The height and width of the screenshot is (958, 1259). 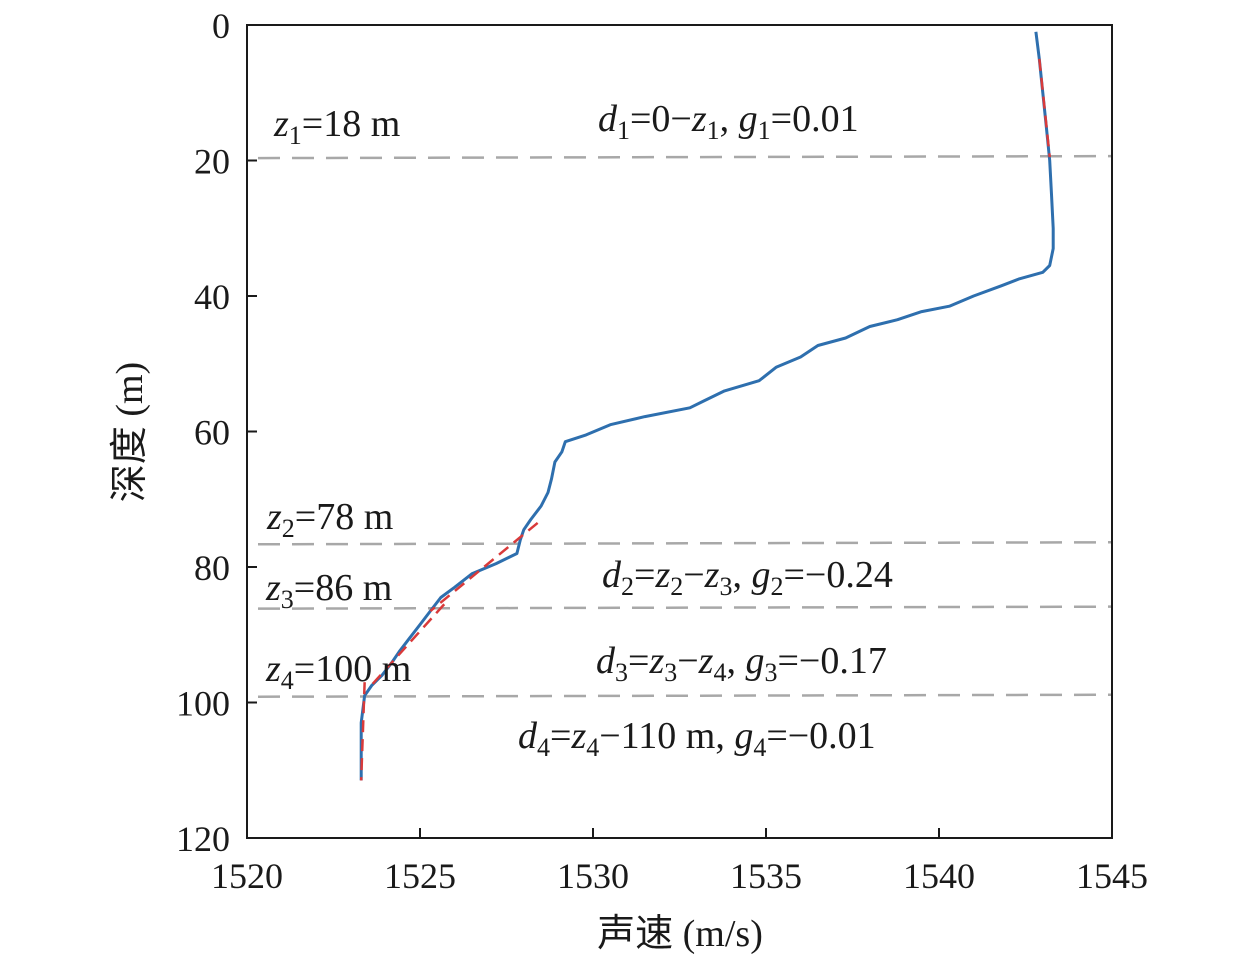 I want to click on y-tick-label: 100, so click(x=203, y=704).